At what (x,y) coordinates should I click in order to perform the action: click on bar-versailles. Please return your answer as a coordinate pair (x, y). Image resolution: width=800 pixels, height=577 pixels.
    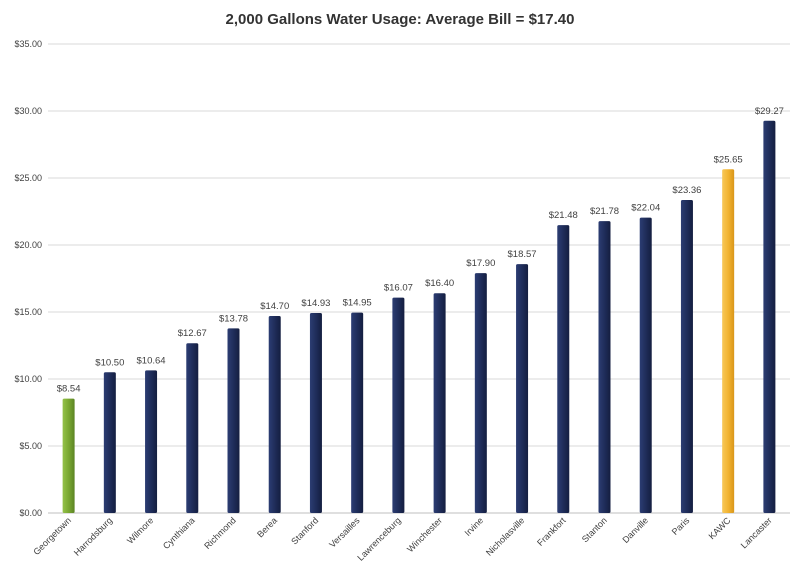
    Looking at the image, I should click on (357, 412).